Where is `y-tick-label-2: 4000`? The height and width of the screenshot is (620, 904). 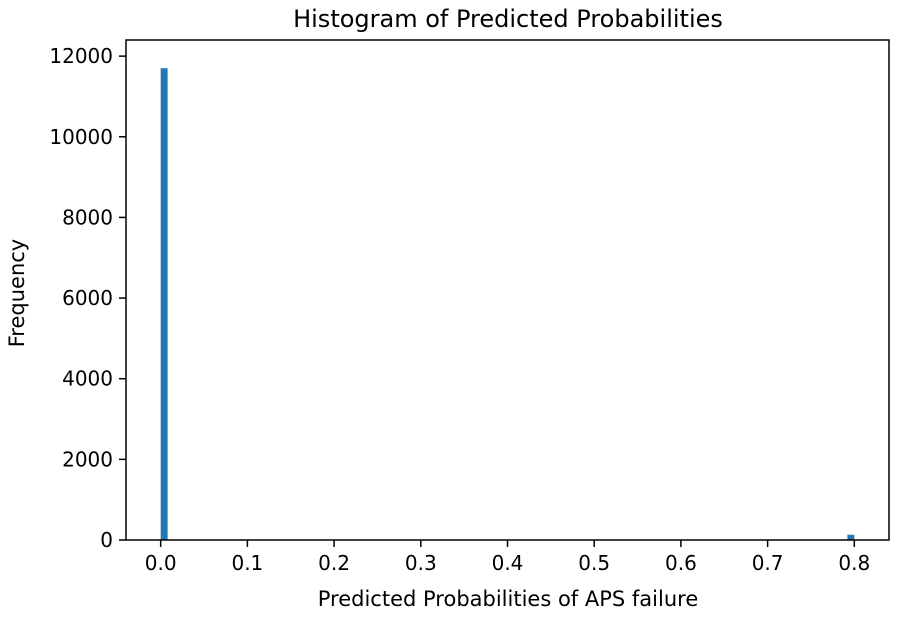 y-tick-label-2: 4000 is located at coordinates (87, 379).